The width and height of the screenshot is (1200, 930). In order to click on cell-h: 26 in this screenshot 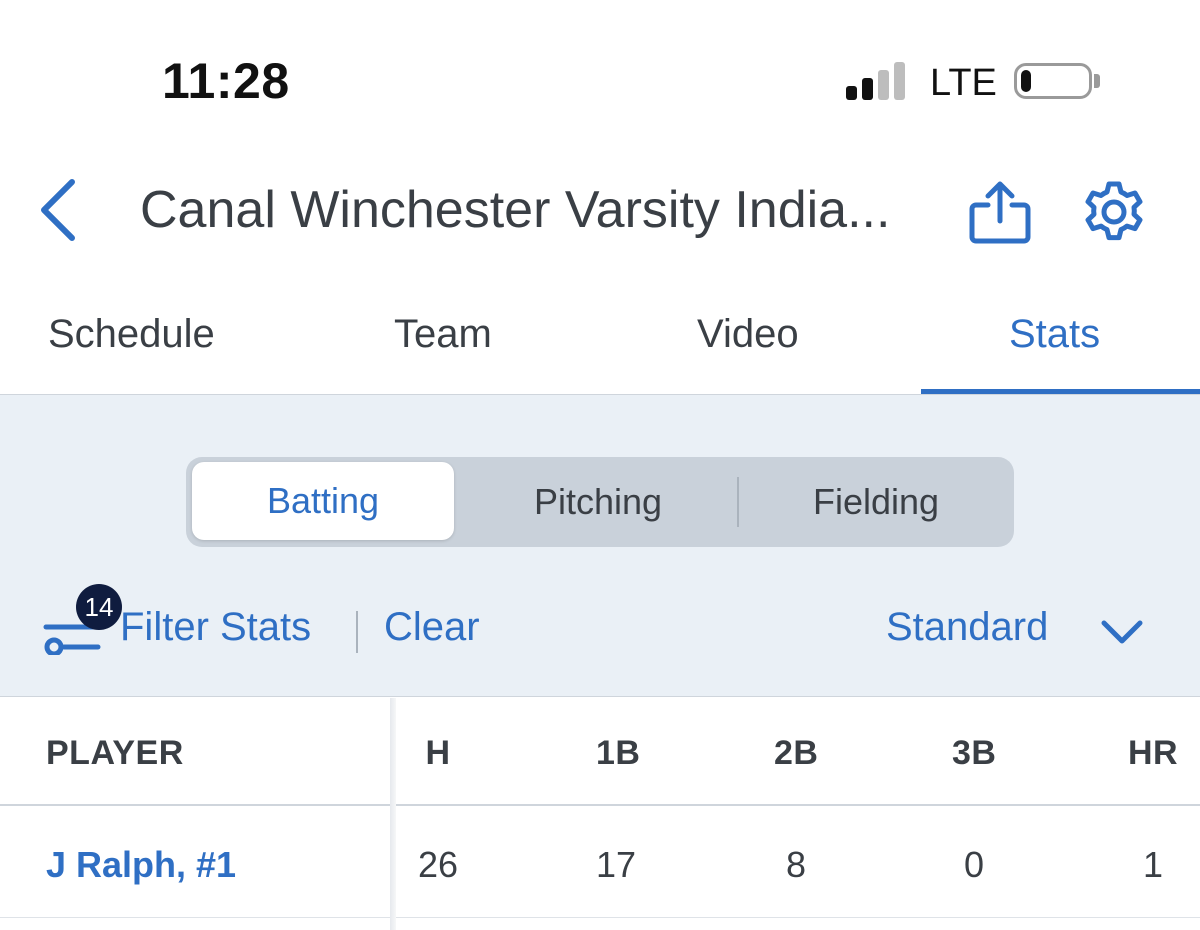, I will do `click(438, 864)`.